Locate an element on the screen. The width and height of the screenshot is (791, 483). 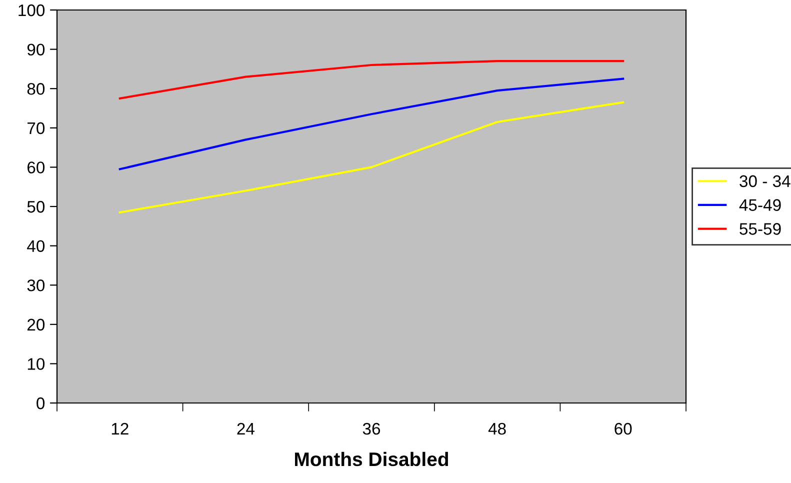
y-tick-label: 10 is located at coordinates (36, 364).